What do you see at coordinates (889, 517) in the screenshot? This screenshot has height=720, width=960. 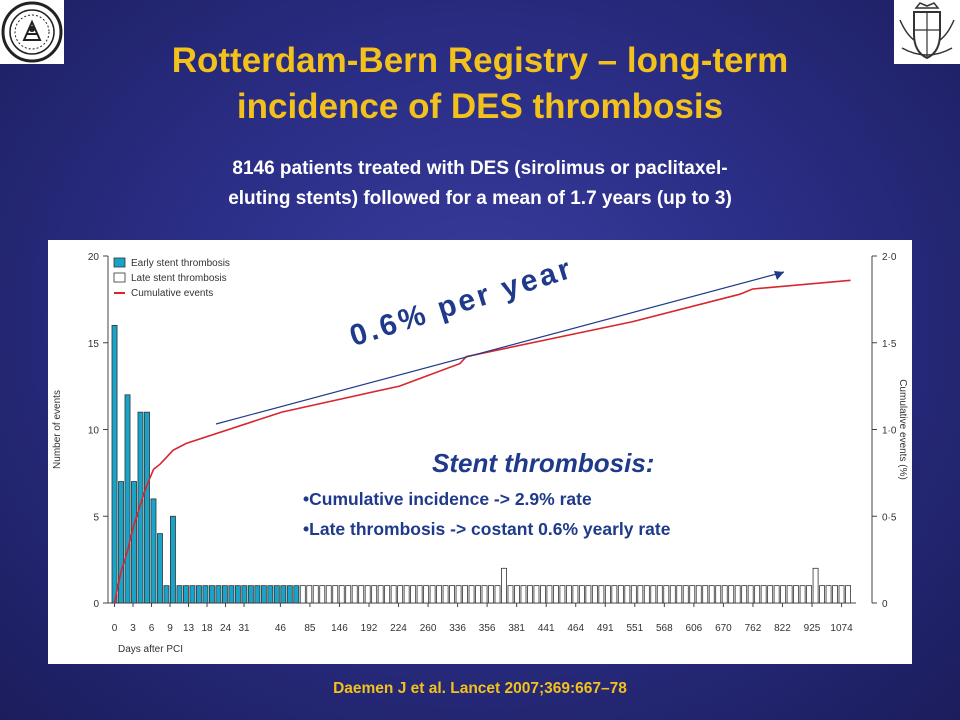 I see `y2-tick-label: 0·5` at bounding box center [889, 517].